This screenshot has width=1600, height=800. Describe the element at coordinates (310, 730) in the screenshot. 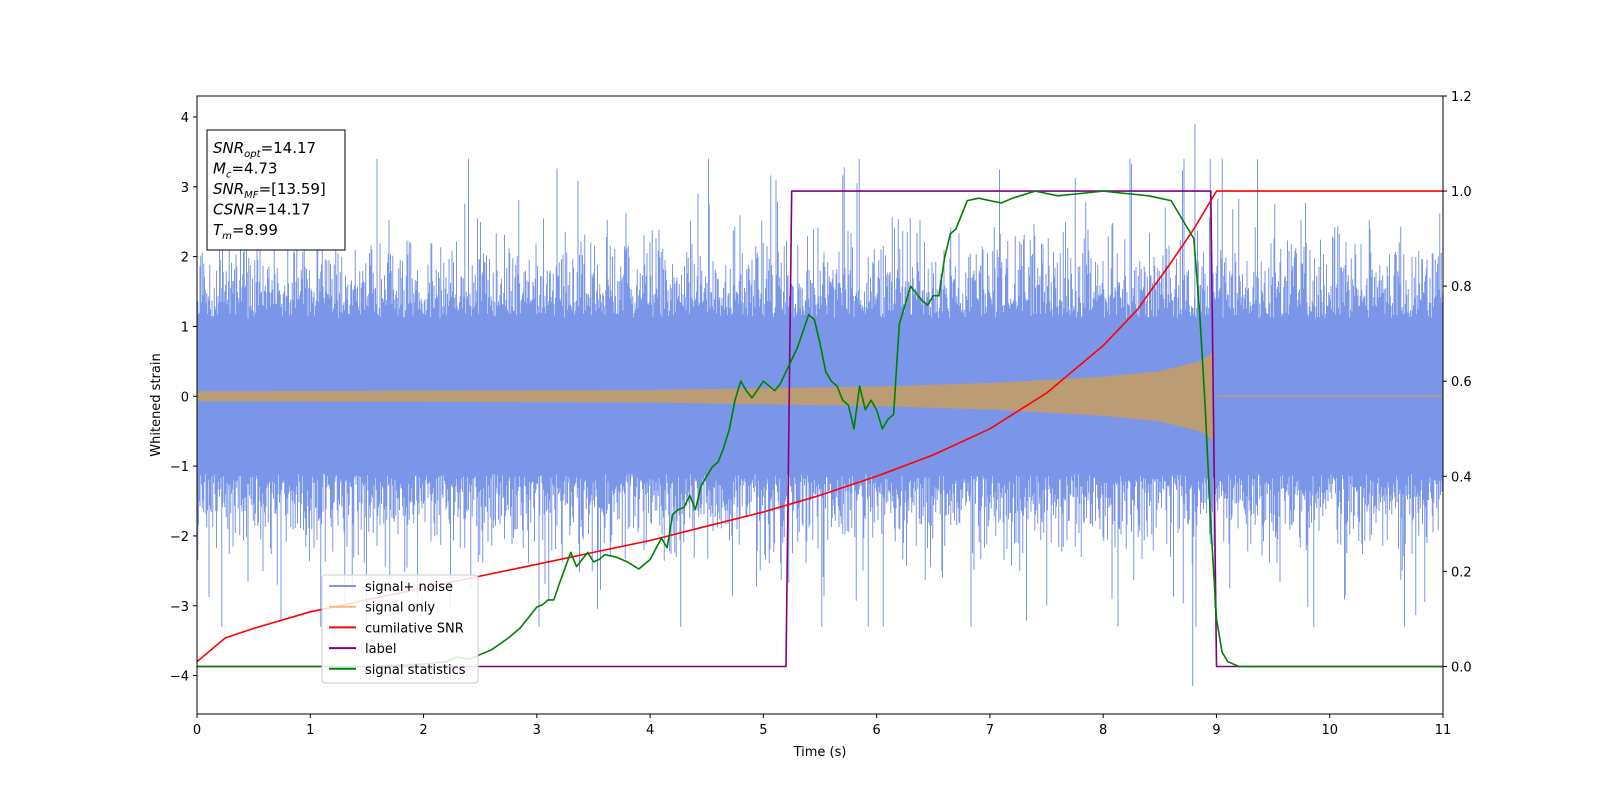

I see `x-tick-label: 1` at that location.